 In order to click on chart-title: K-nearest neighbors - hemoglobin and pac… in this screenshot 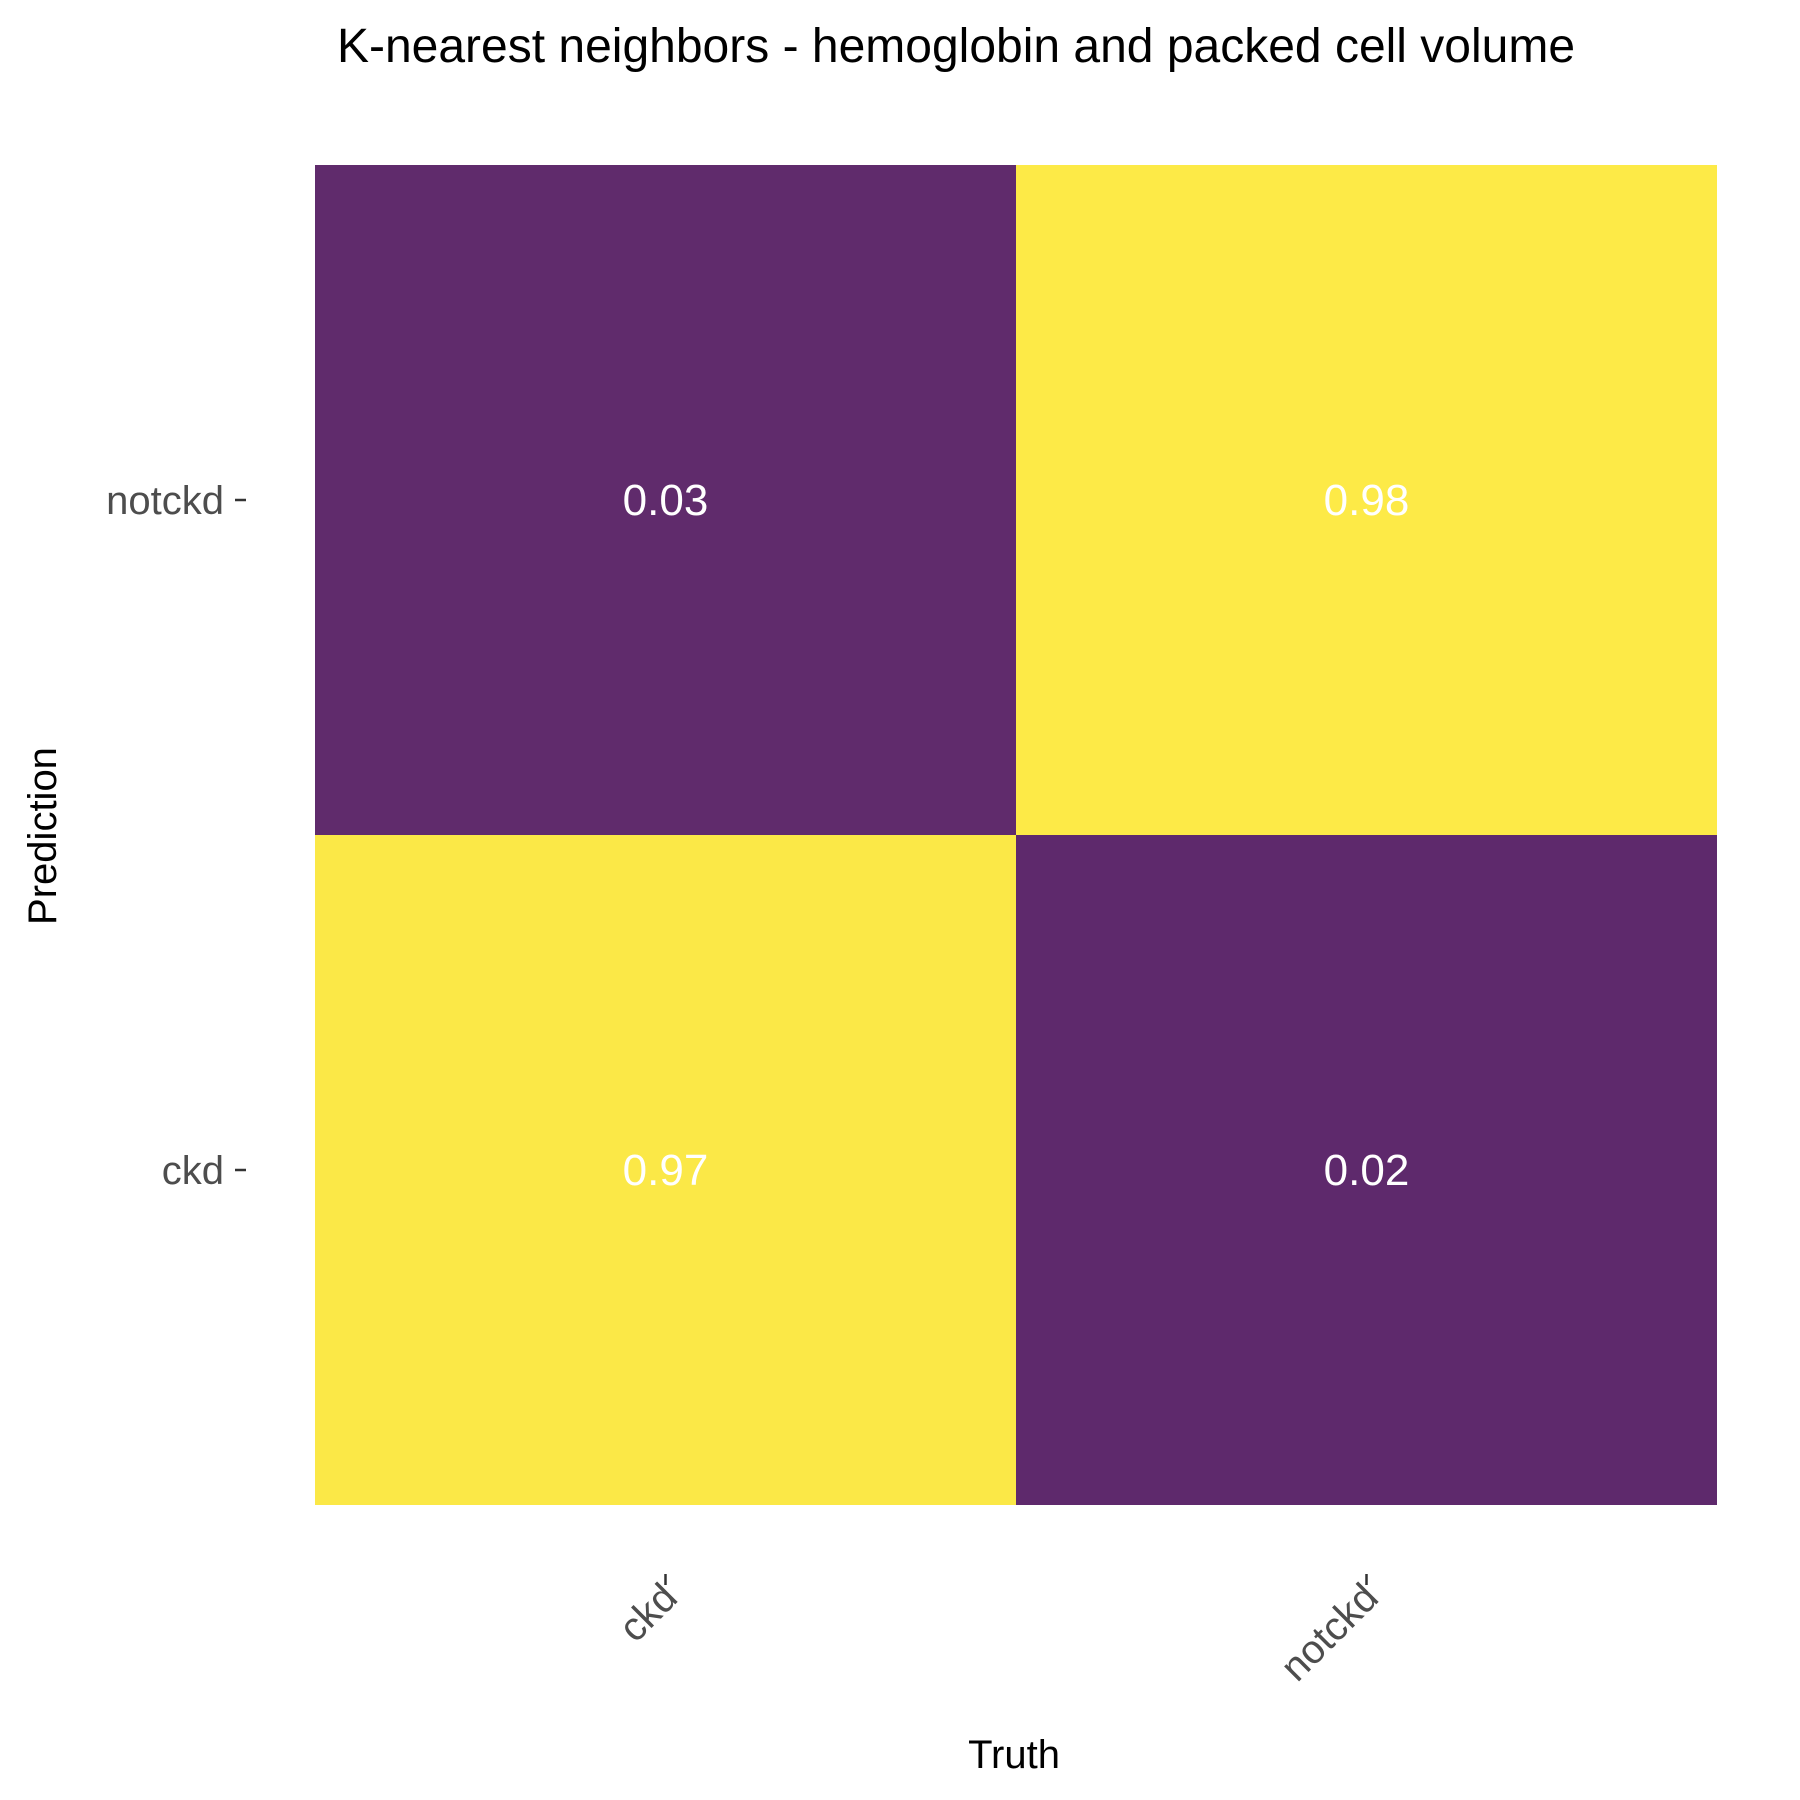, I will do `click(956, 46)`.